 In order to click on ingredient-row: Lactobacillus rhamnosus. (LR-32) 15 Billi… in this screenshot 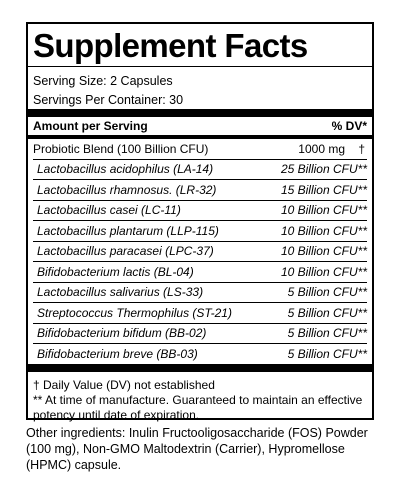, I will do `click(200, 190)`.